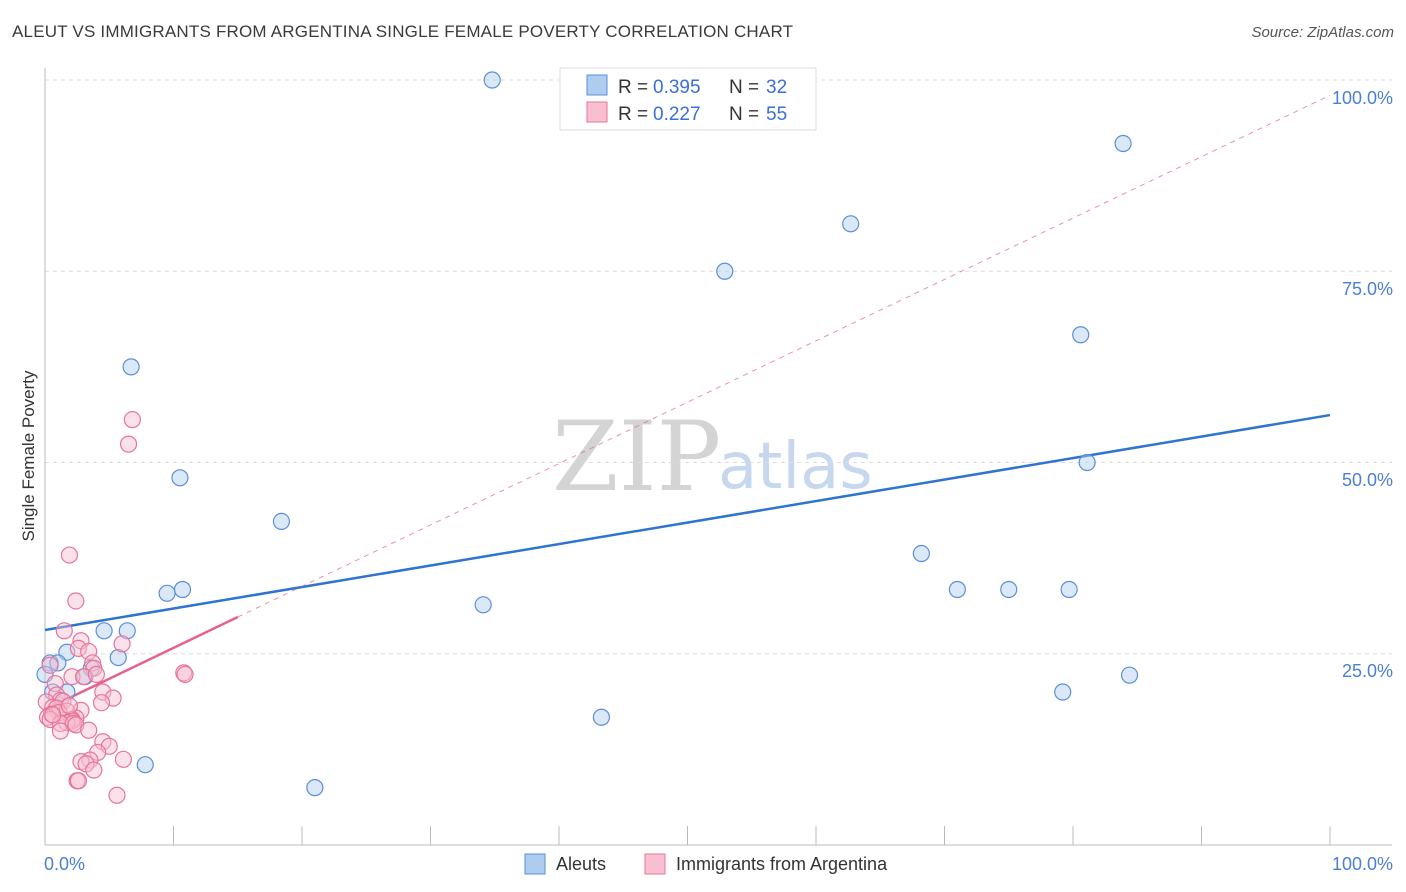  I want to click on stats-box: R = 0.395 N = 32 R = 0.227 N = 55, so click(688, 99).